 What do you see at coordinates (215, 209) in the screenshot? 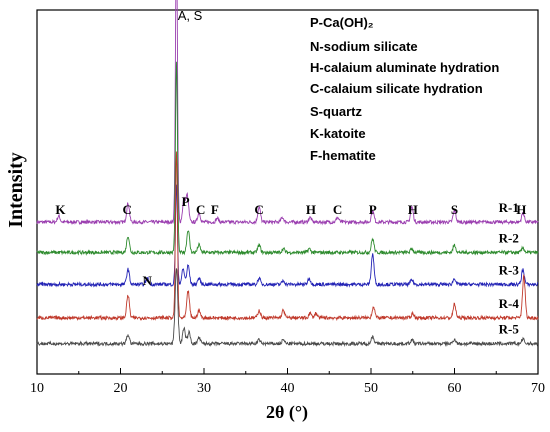
I see `peak-label: F` at bounding box center [215, 209].